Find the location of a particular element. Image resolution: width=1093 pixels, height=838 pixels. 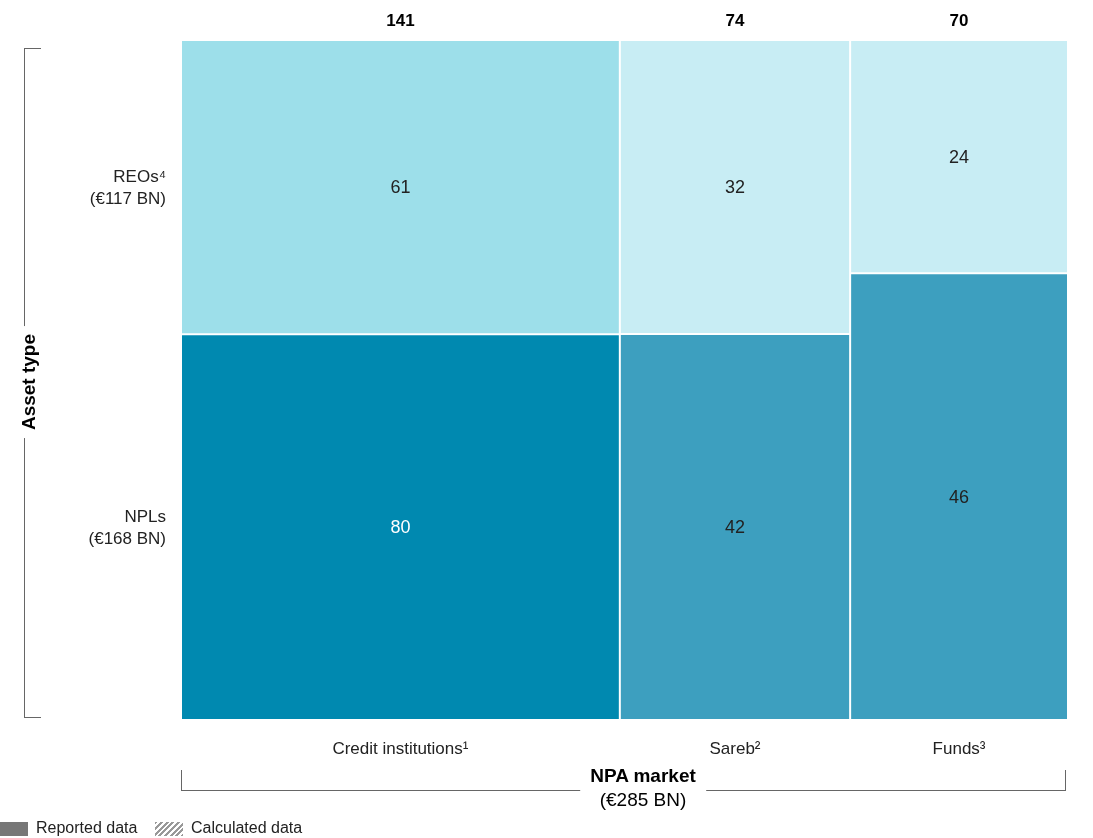

series-label: NPLs (€168 BN) is located at coordinates (127, 527).